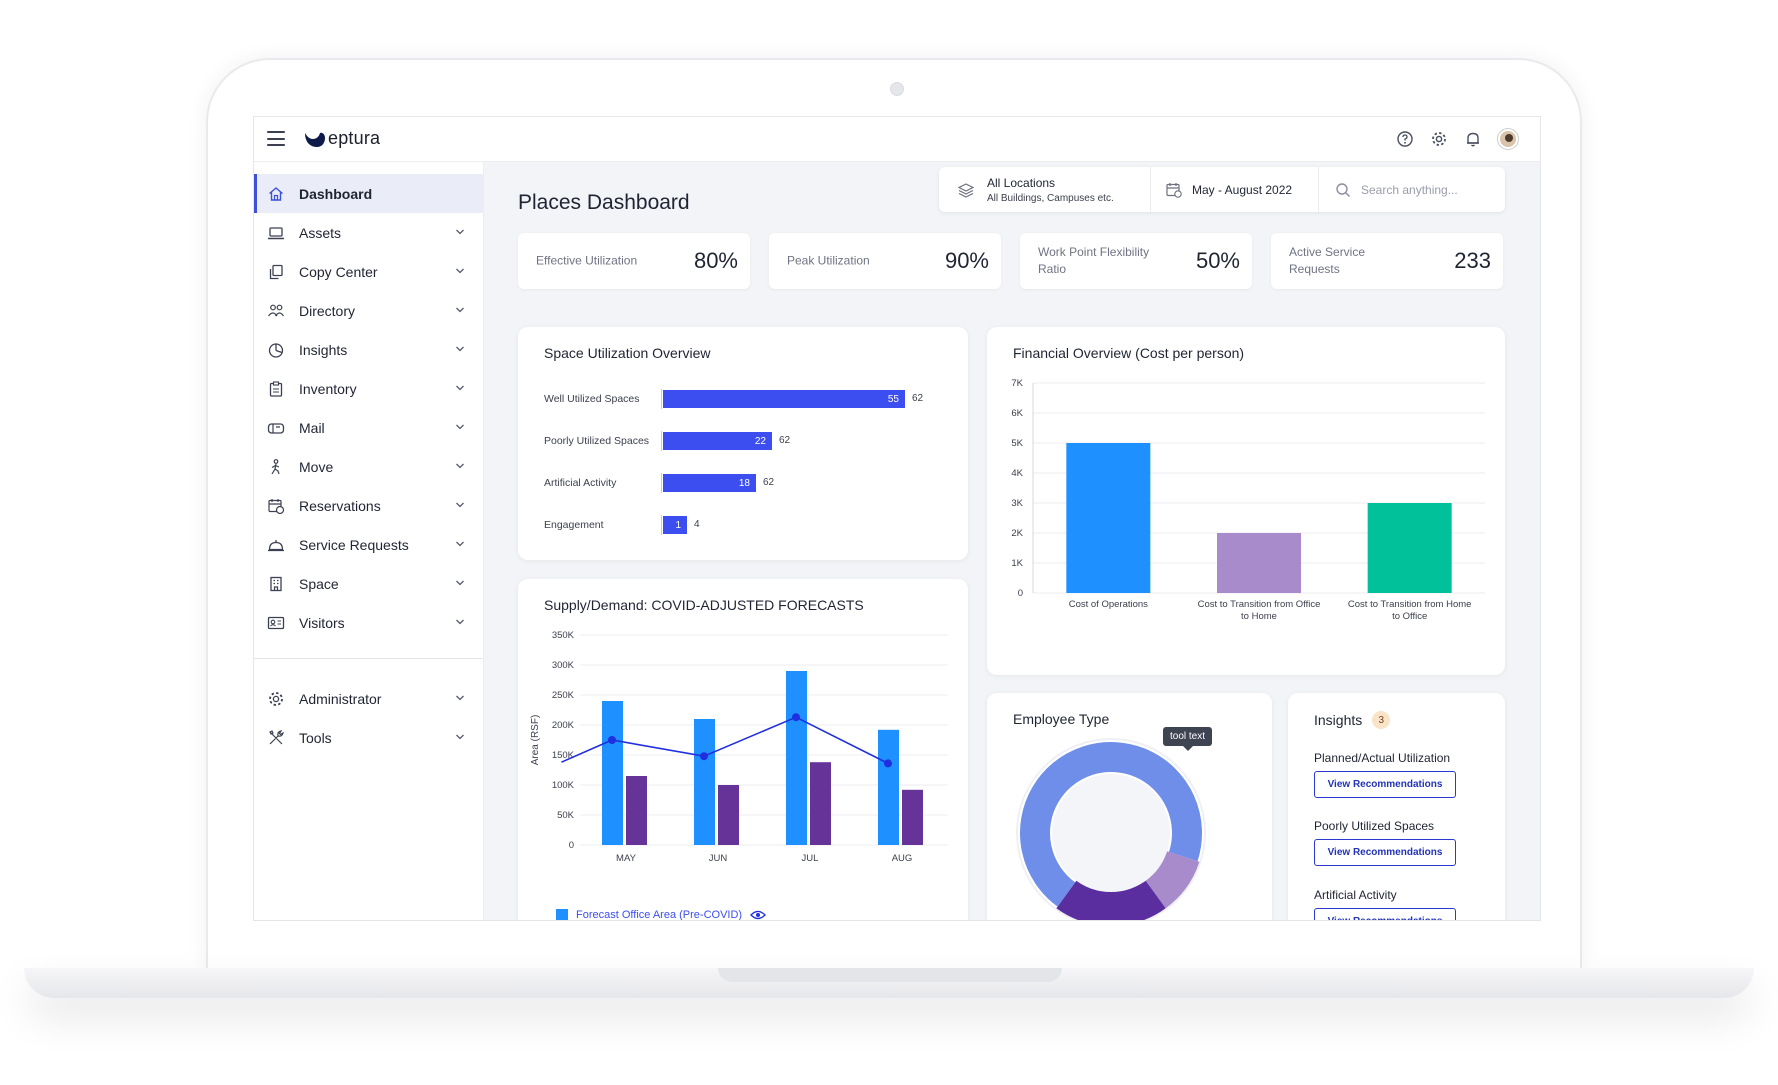 The height and width of the screenshot is (1085, 1778). What do you see at coordinates (368, 232) in the screenshot?
I see `sidebar-item-assets: Assets` at bounding box center [368, 232].